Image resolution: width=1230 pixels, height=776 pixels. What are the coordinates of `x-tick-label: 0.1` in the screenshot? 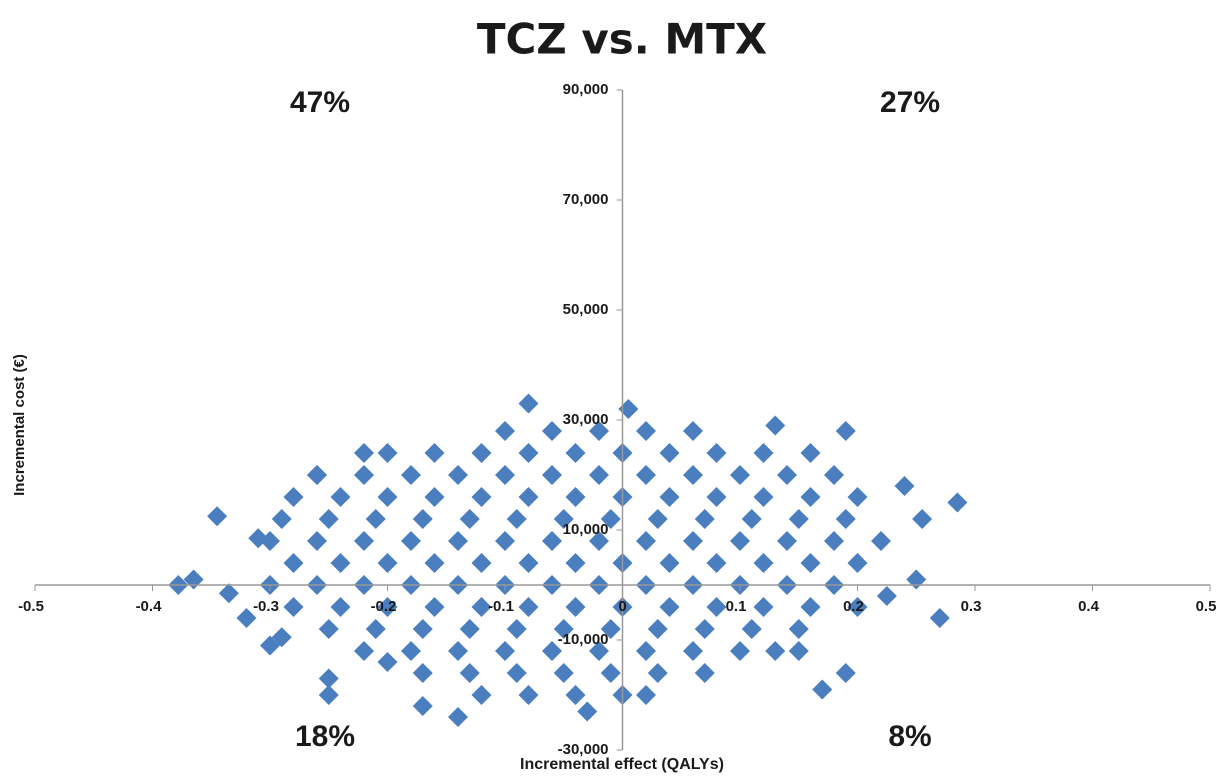 It's located at (736, 606).